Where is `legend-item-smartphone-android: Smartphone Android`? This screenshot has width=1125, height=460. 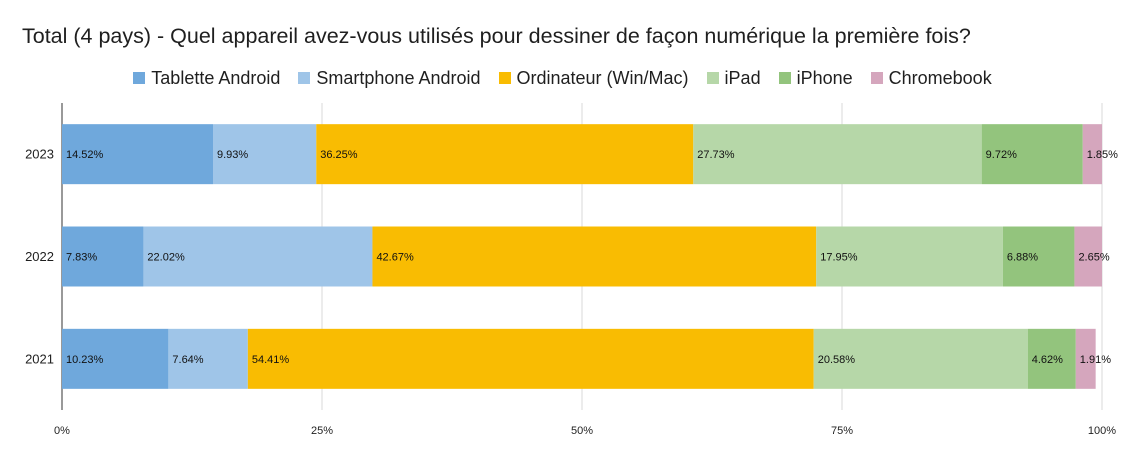
legend-item-smartphone-android: Smartphone Android is located at coordinates (389, 78).